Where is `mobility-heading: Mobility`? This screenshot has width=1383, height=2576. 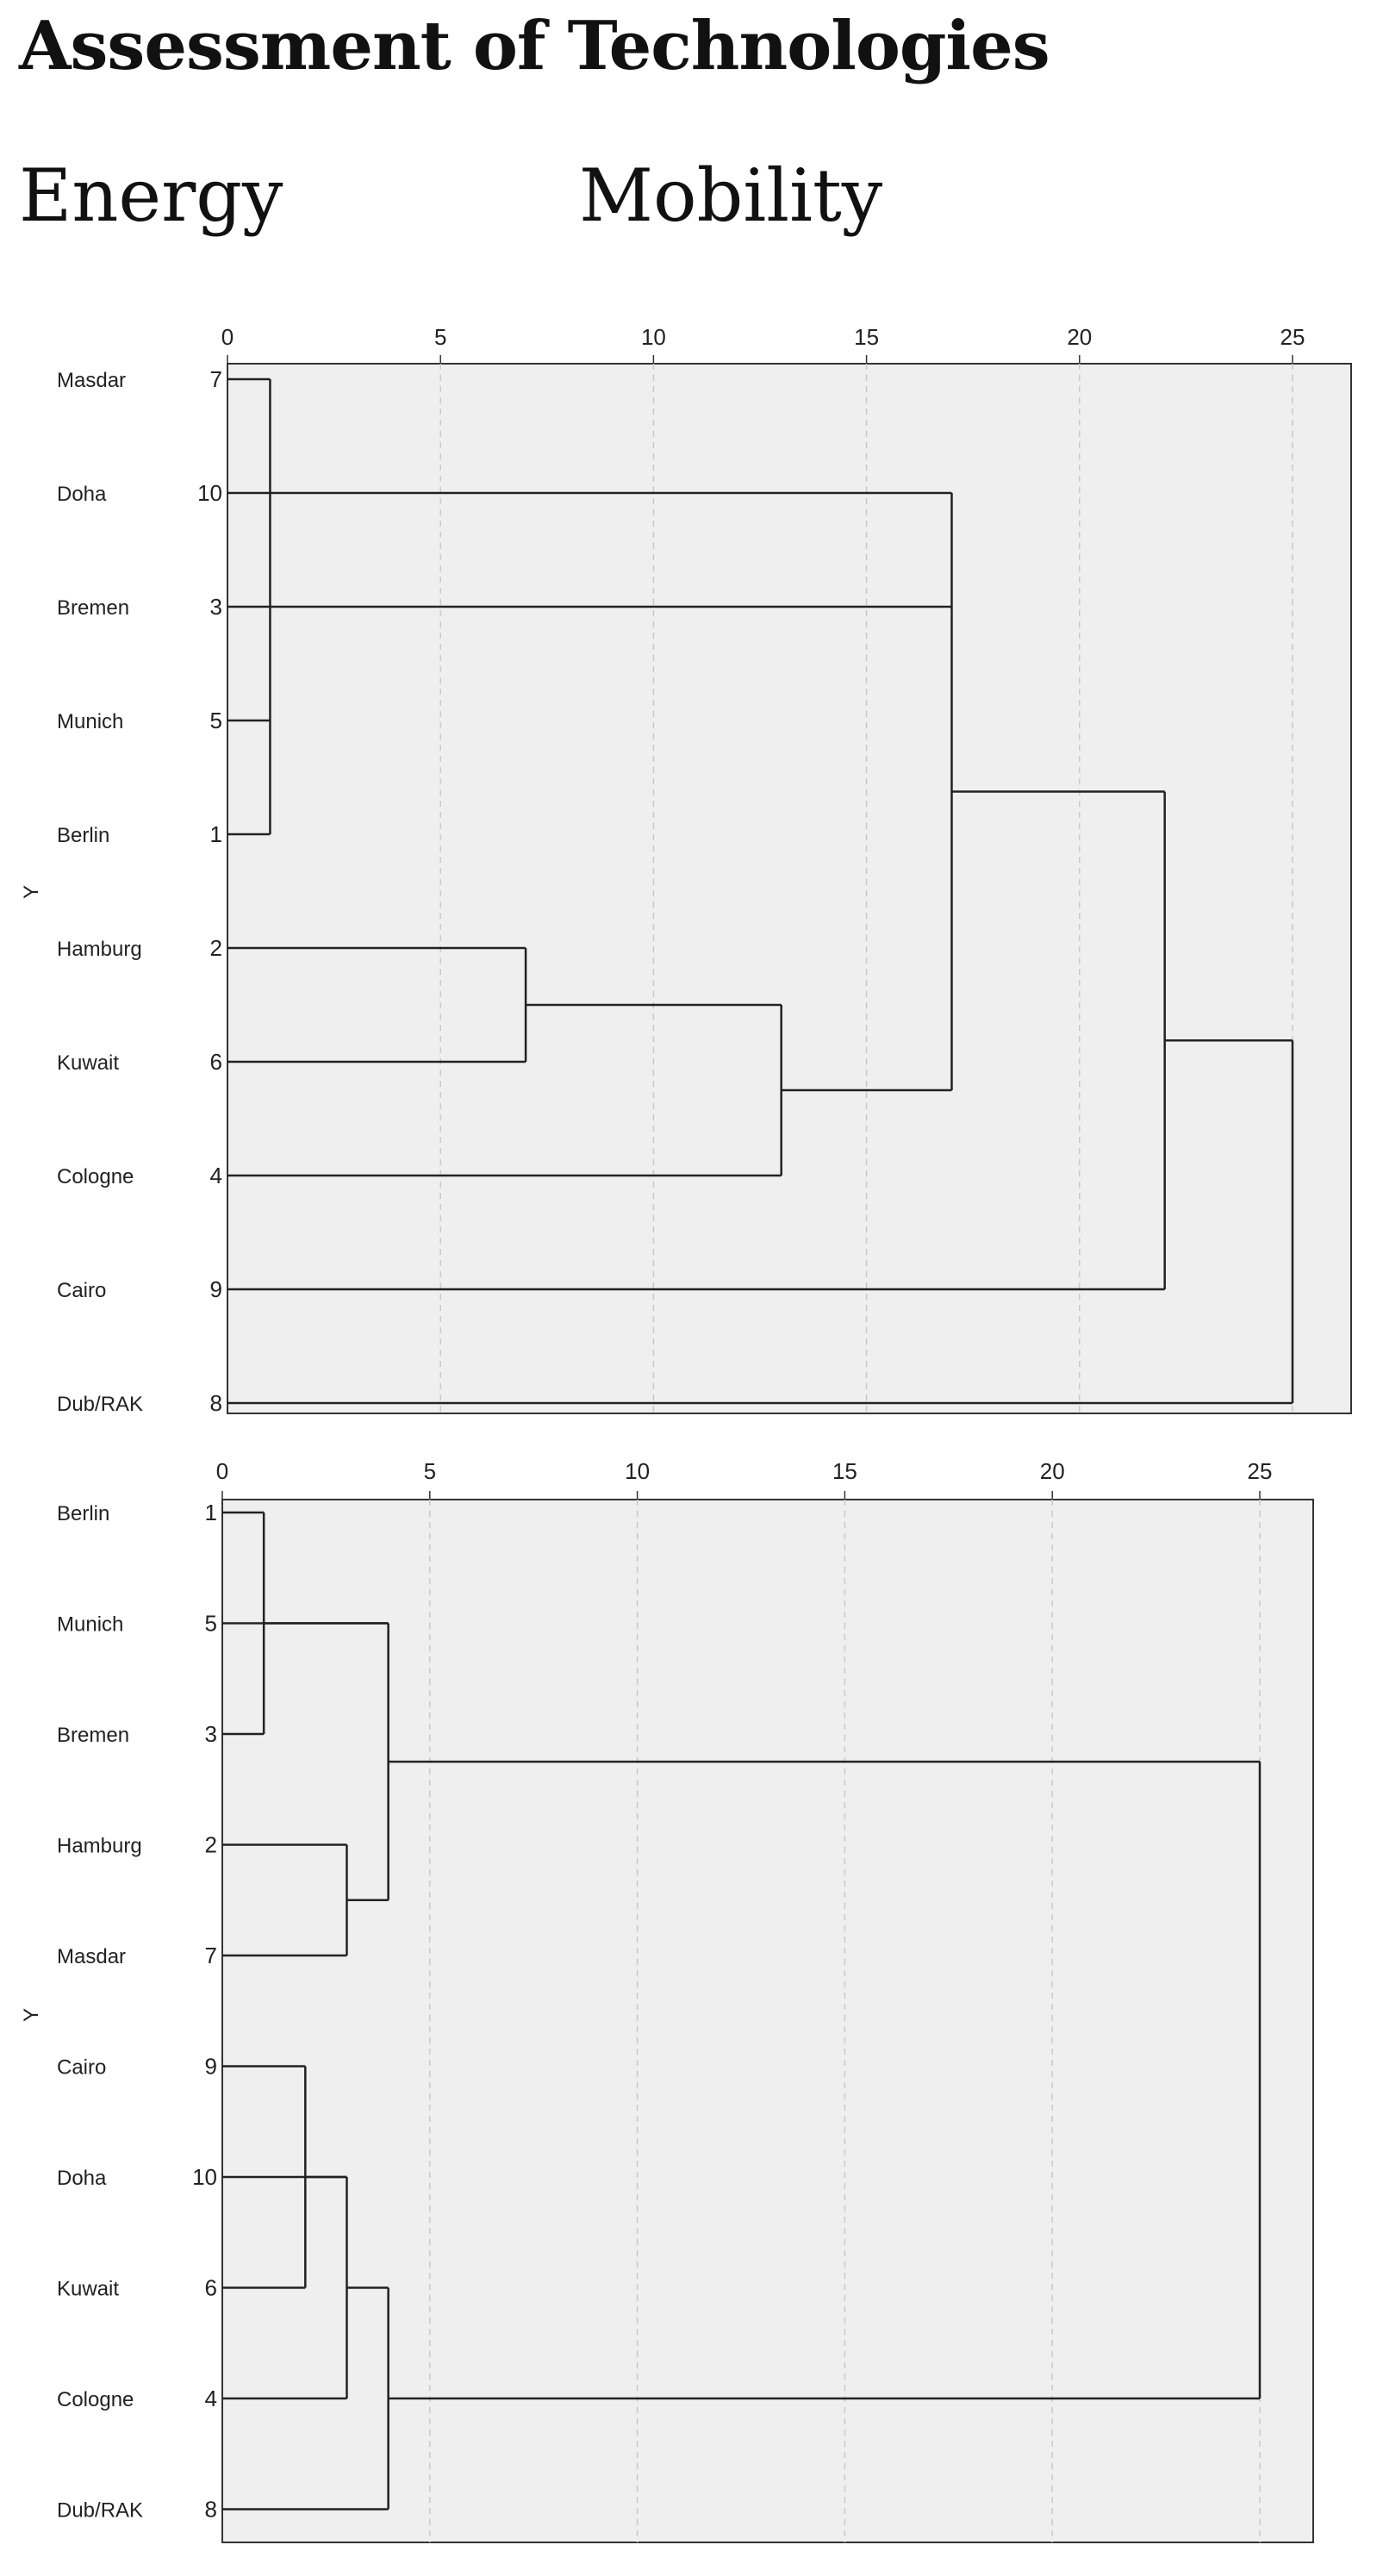
mobility-heading: Mobility is located at coordinates (731, 195).